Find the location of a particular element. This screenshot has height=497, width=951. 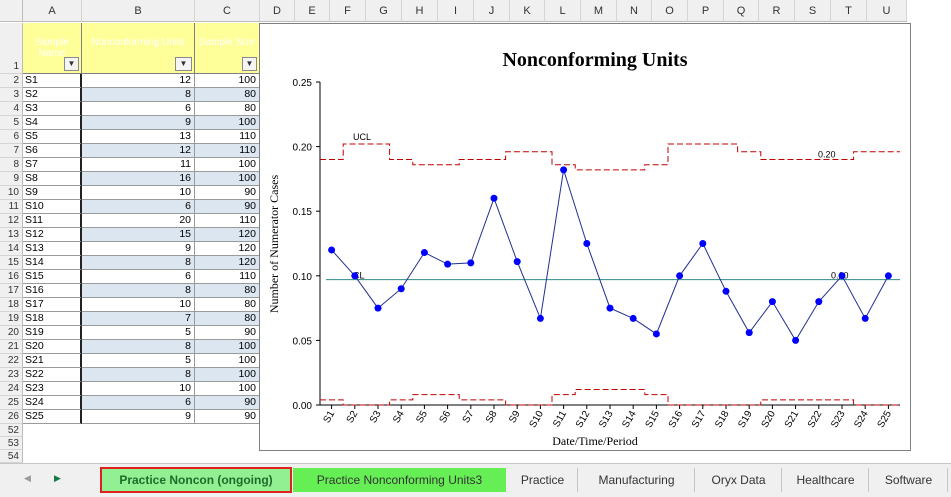

row-header: 22 is located at coordinates (11, 361).